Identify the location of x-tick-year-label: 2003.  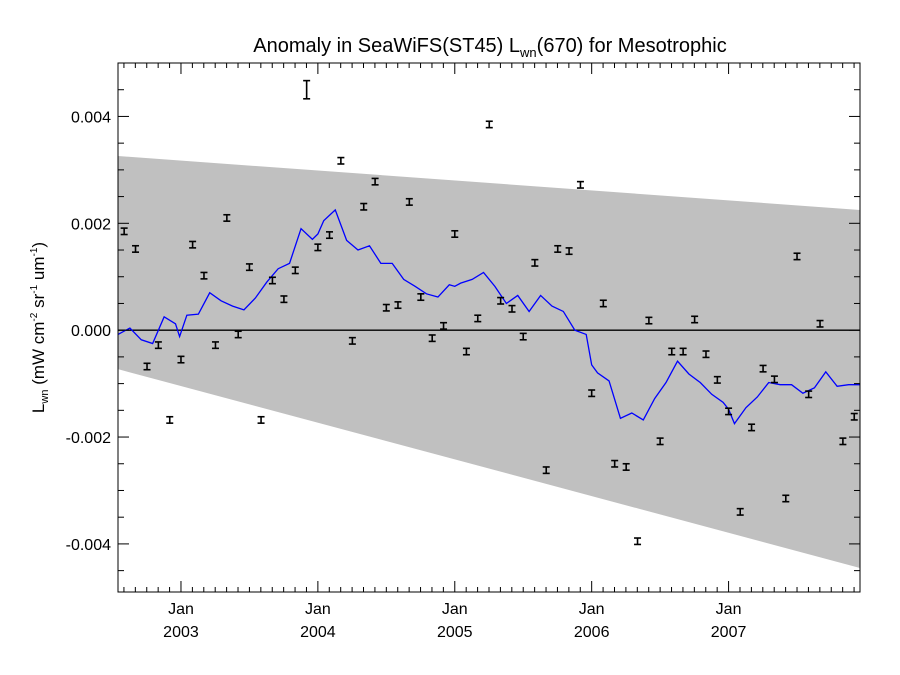
(181, 632).